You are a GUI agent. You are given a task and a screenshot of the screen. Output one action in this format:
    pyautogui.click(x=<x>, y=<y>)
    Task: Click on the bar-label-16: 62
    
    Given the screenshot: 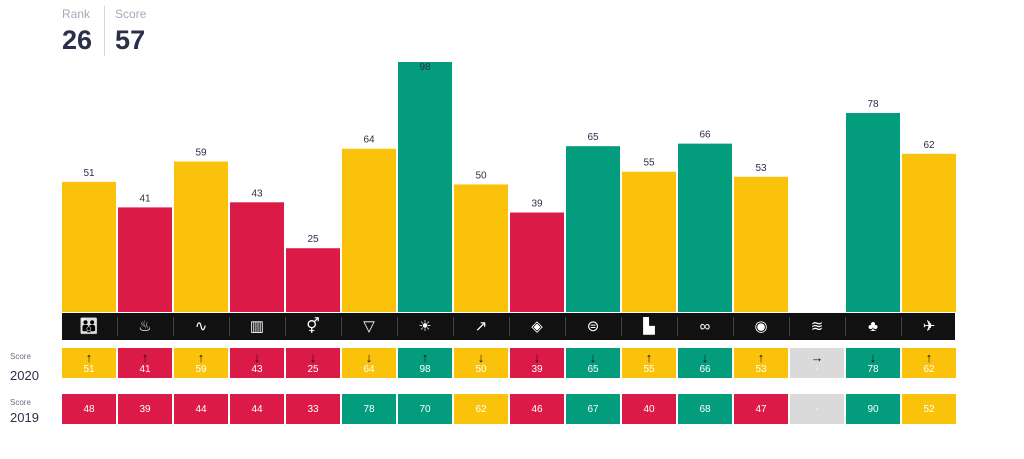 What is the action you would take?
    pyautogui.click(x=929, y=145)
    